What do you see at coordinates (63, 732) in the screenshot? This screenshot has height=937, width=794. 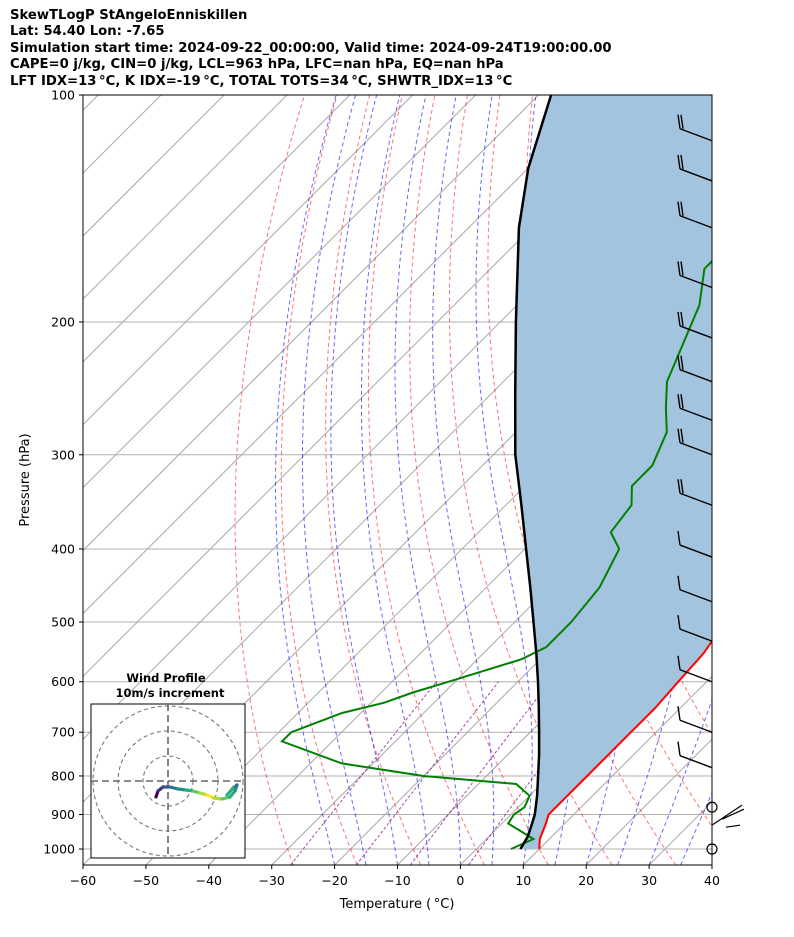 I see `y-tick-label-700: 700` at bounding box center [63, 732].